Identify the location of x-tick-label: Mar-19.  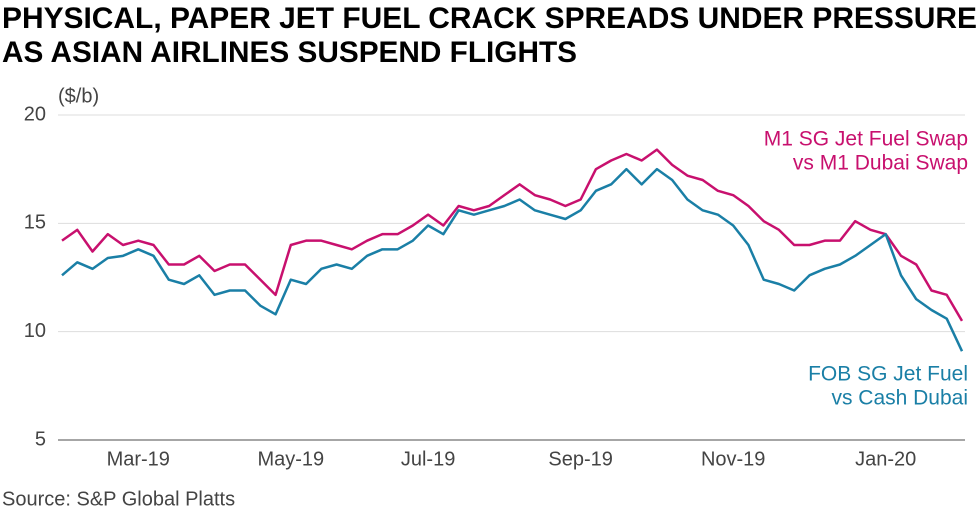
(138, 459).